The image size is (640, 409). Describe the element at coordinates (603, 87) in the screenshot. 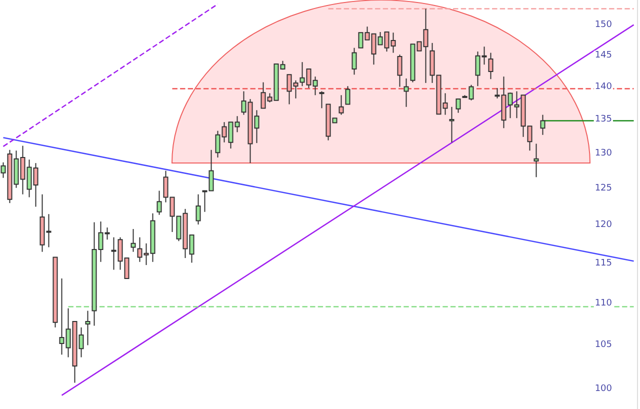

I see `y-tick-label: 140` at that location.